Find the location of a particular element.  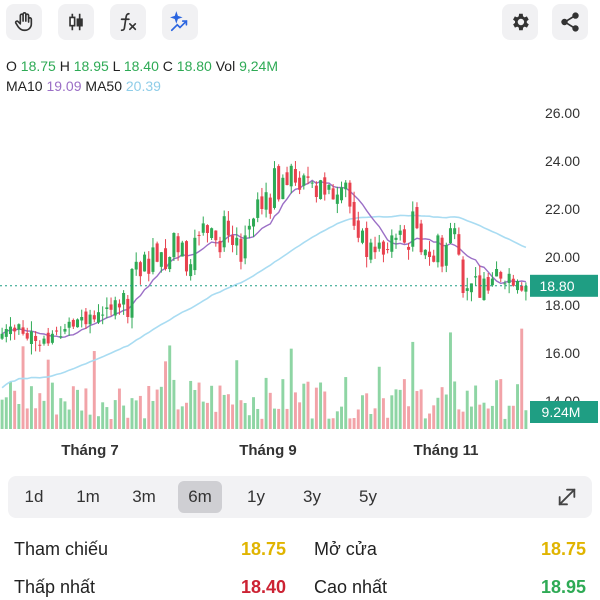

indicators-button is located at coordinates (128, 22).